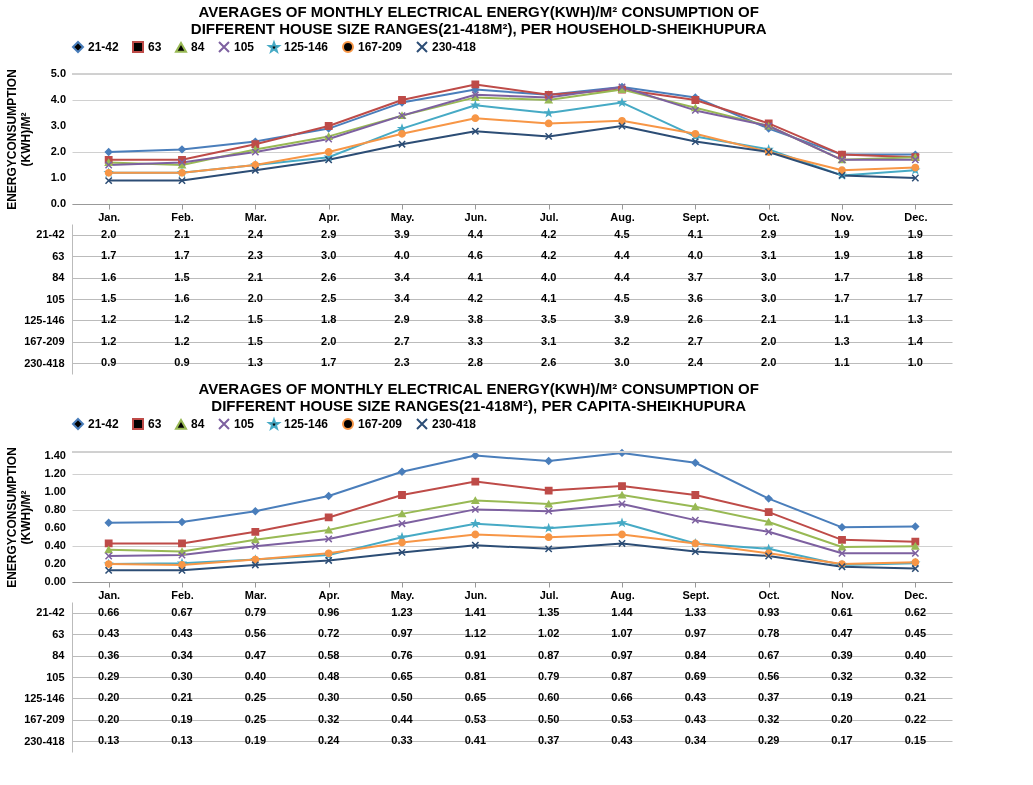  What do you see at coordinates (244, 424) in the screenshot?
I see `legend-label: 105` at bounding box center [244, 424].